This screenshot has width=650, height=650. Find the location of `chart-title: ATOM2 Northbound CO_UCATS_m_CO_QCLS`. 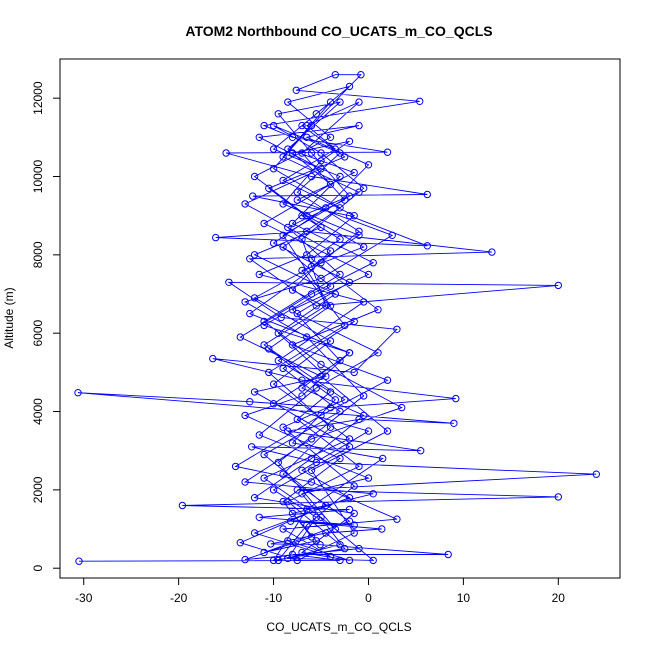

chart-title: ATOM2 Northbound CO_UCATS_m_CO_QCLS is located at coordinates (338, 31).